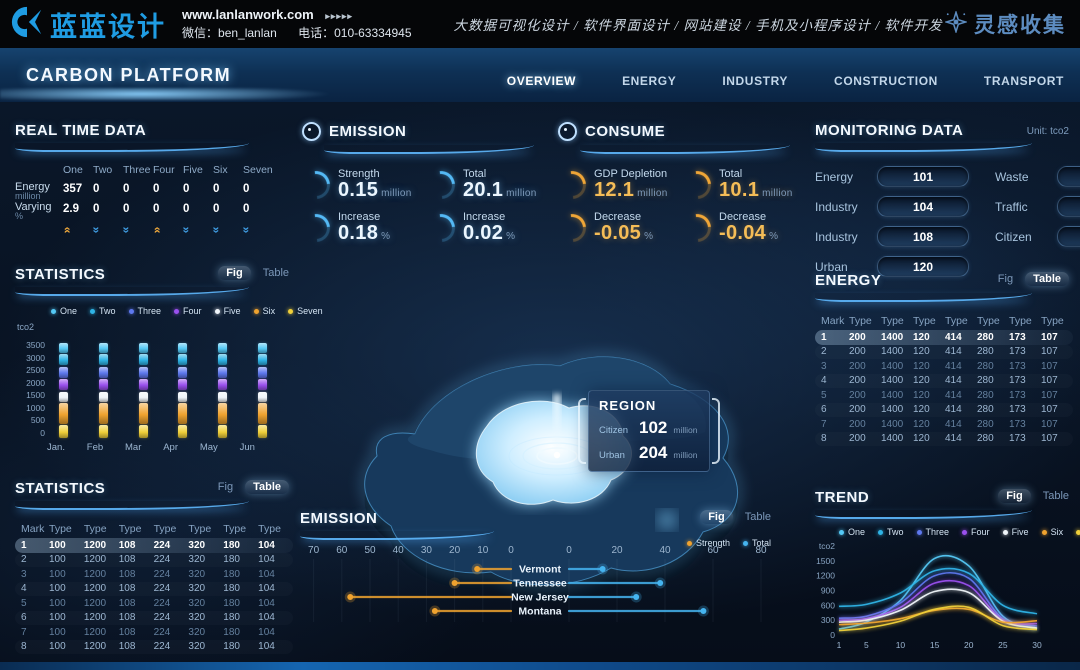  What do you see at coordinates (93, 311) in the screenshot?
I see `legend-dot-icon` at bounding box center [93, 311].